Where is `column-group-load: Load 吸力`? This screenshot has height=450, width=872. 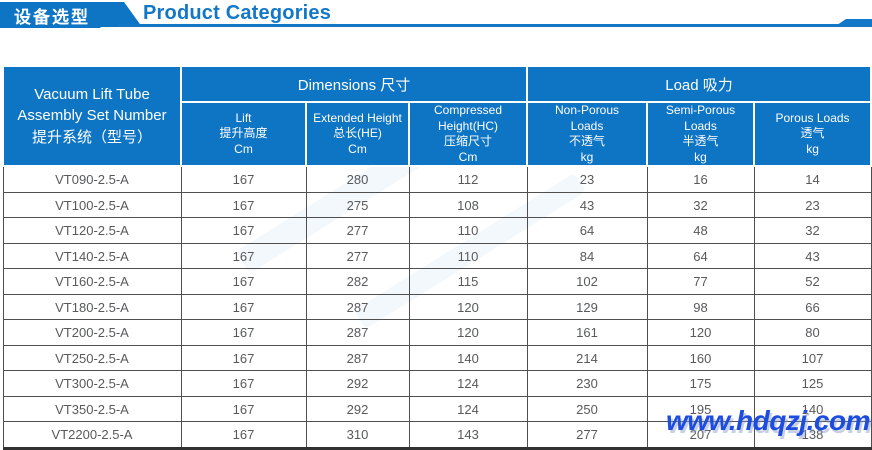 column-group-load: Load 吸力 is located at coordinates (699, 84).